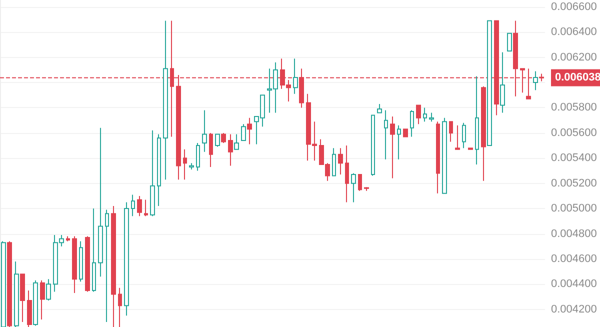  I want to click on y-tick-label: 0.006400, so click(574, 32).